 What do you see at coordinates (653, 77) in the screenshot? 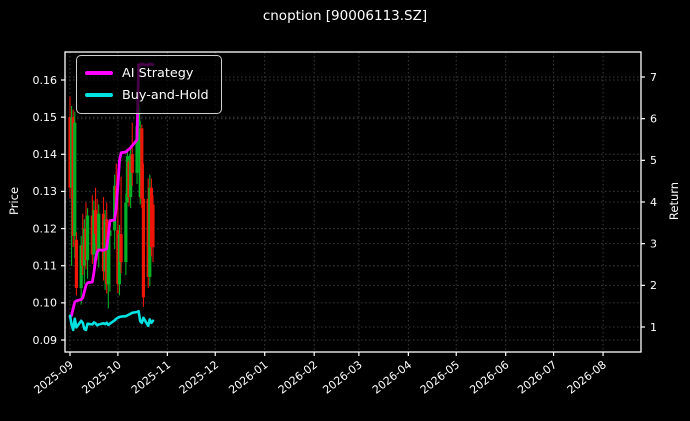
I see `svg-text: 7` at bounding box center [653, 77].